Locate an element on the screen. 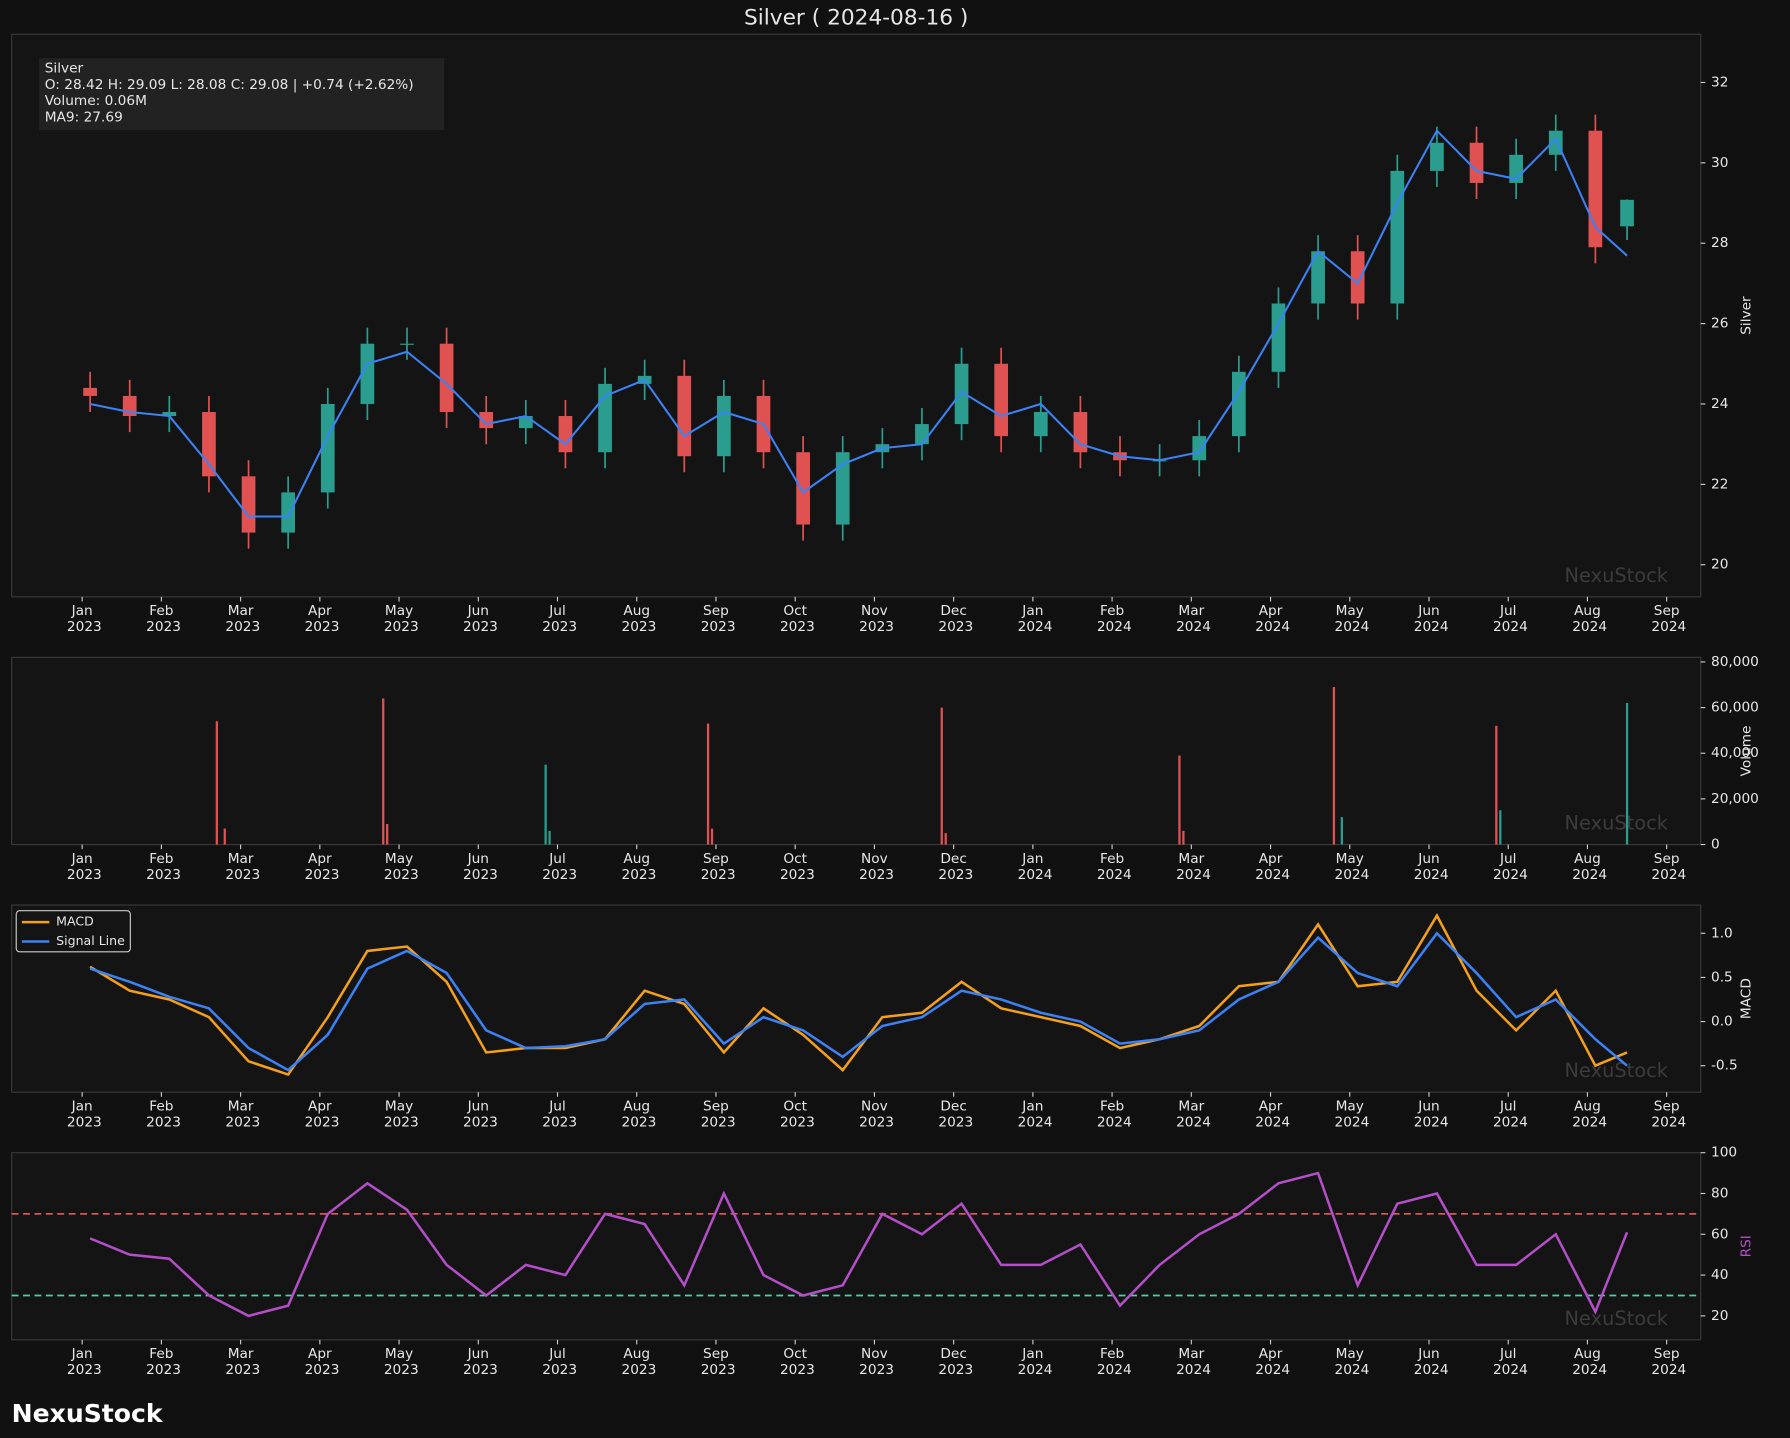 The width and height of the screenshot is (1790, 1438). y-axis-label: Silver is located at coordinates (1746, 315).